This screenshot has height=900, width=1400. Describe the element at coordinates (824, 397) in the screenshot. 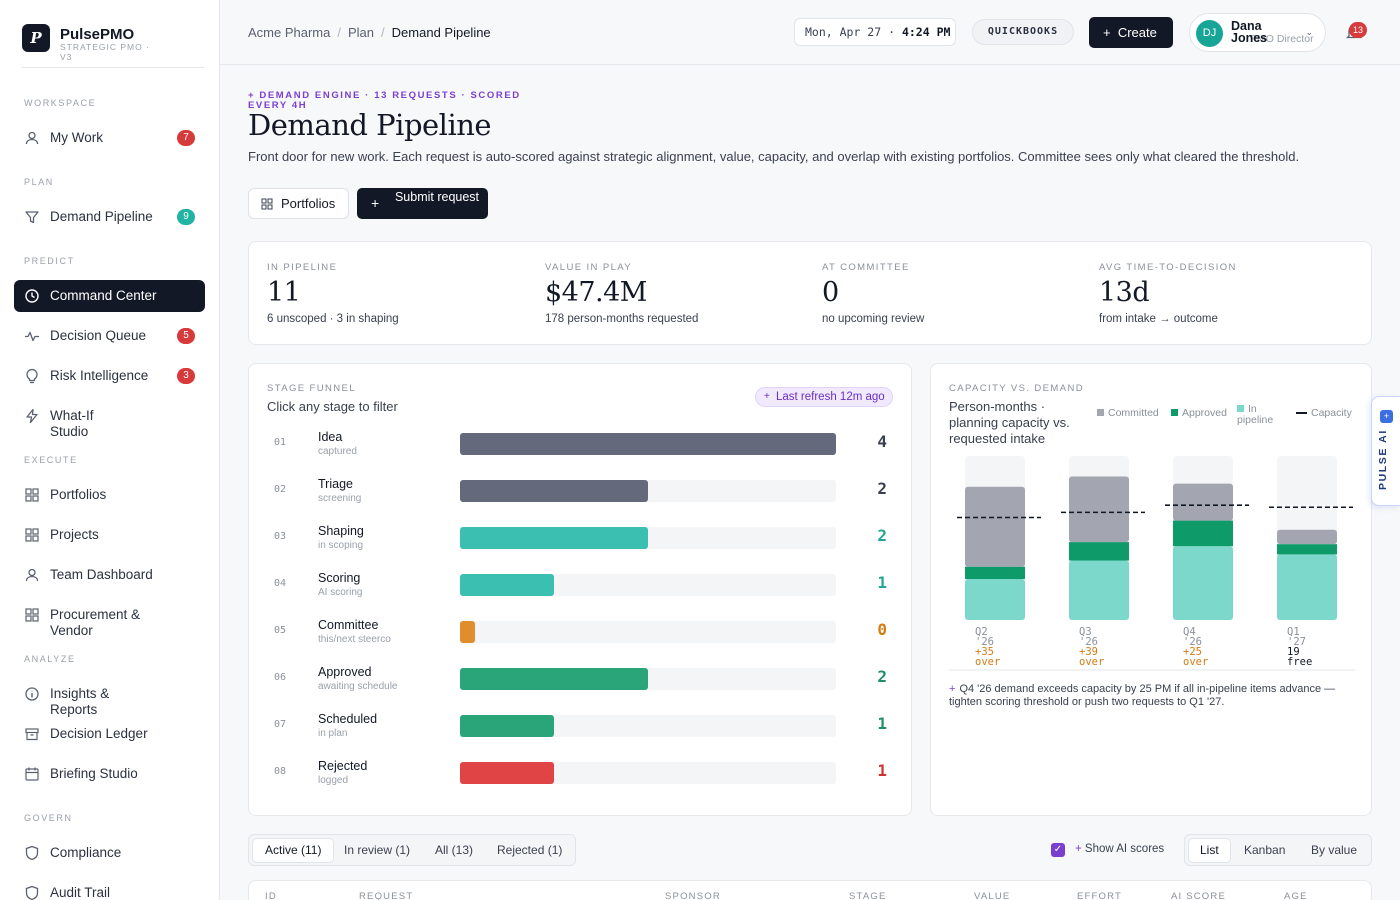

I see `last-refresh-pill: Last refresh 12m ago` at that location.